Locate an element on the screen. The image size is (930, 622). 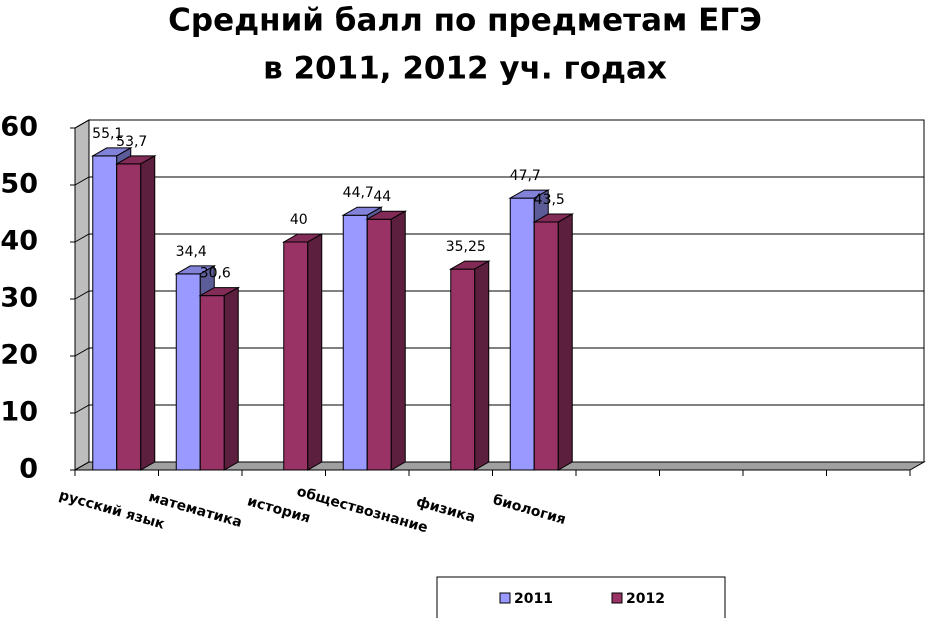
legend-label: 2011 is located at coordinates (533, 599).